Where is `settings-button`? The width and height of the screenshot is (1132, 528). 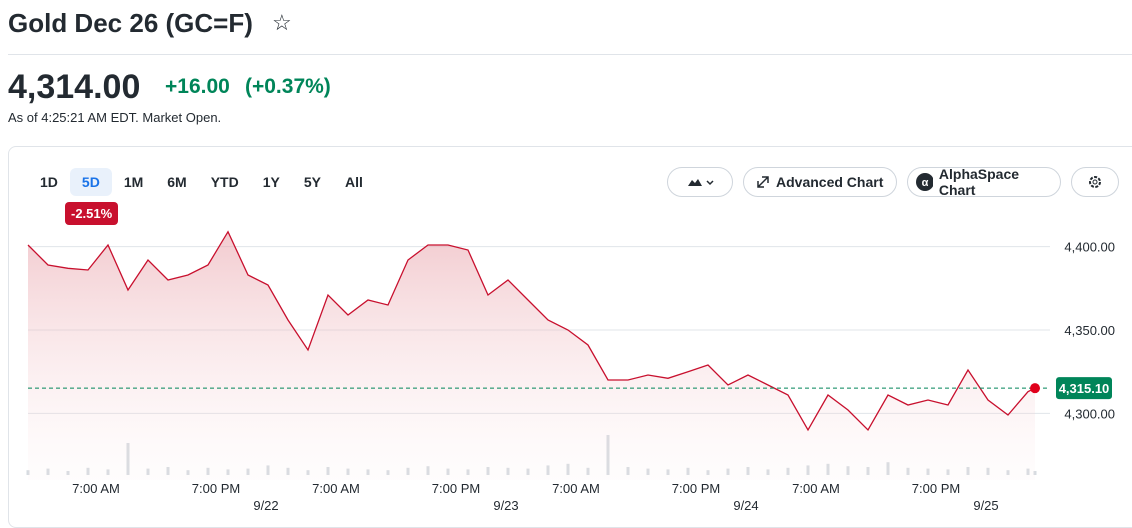 settings-button is located at coordinates (1095, 182).